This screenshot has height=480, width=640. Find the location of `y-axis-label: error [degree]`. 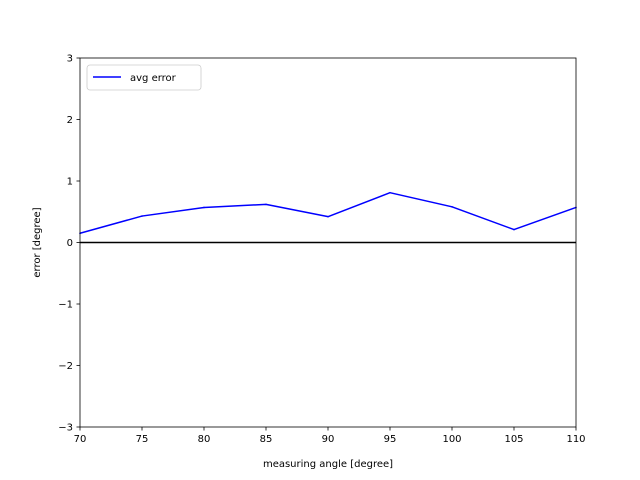

y-axis-label: error [degree] is located at coordinates (37, 242).